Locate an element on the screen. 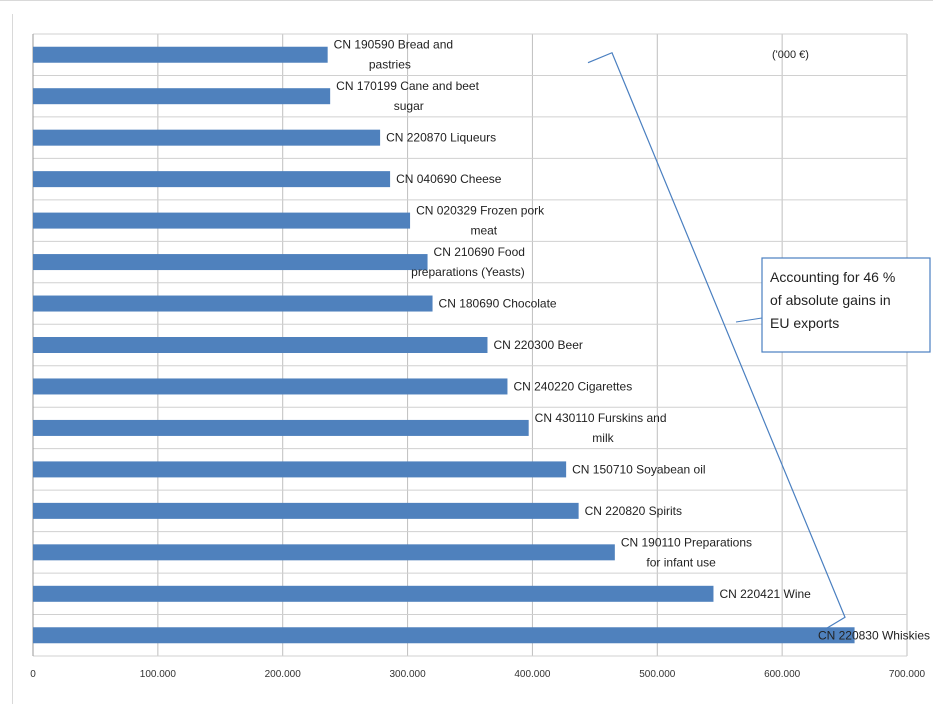 This screenshot has width=933, height=709. annotation-text-line: EU exports is located at coordinates (804, 323).